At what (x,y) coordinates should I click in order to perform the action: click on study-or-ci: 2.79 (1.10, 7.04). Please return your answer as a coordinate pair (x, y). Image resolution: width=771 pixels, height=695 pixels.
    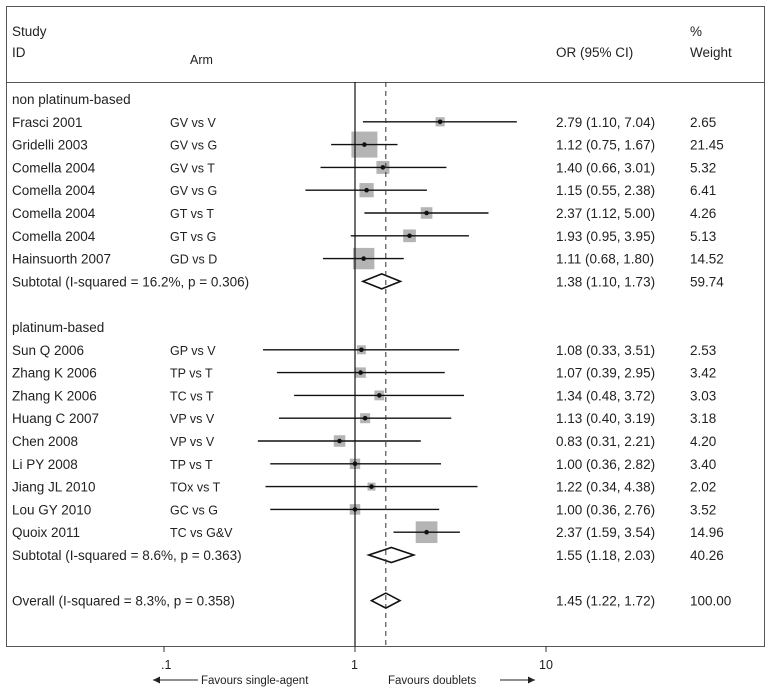
    Looking at the image, I should click on (605, 122).